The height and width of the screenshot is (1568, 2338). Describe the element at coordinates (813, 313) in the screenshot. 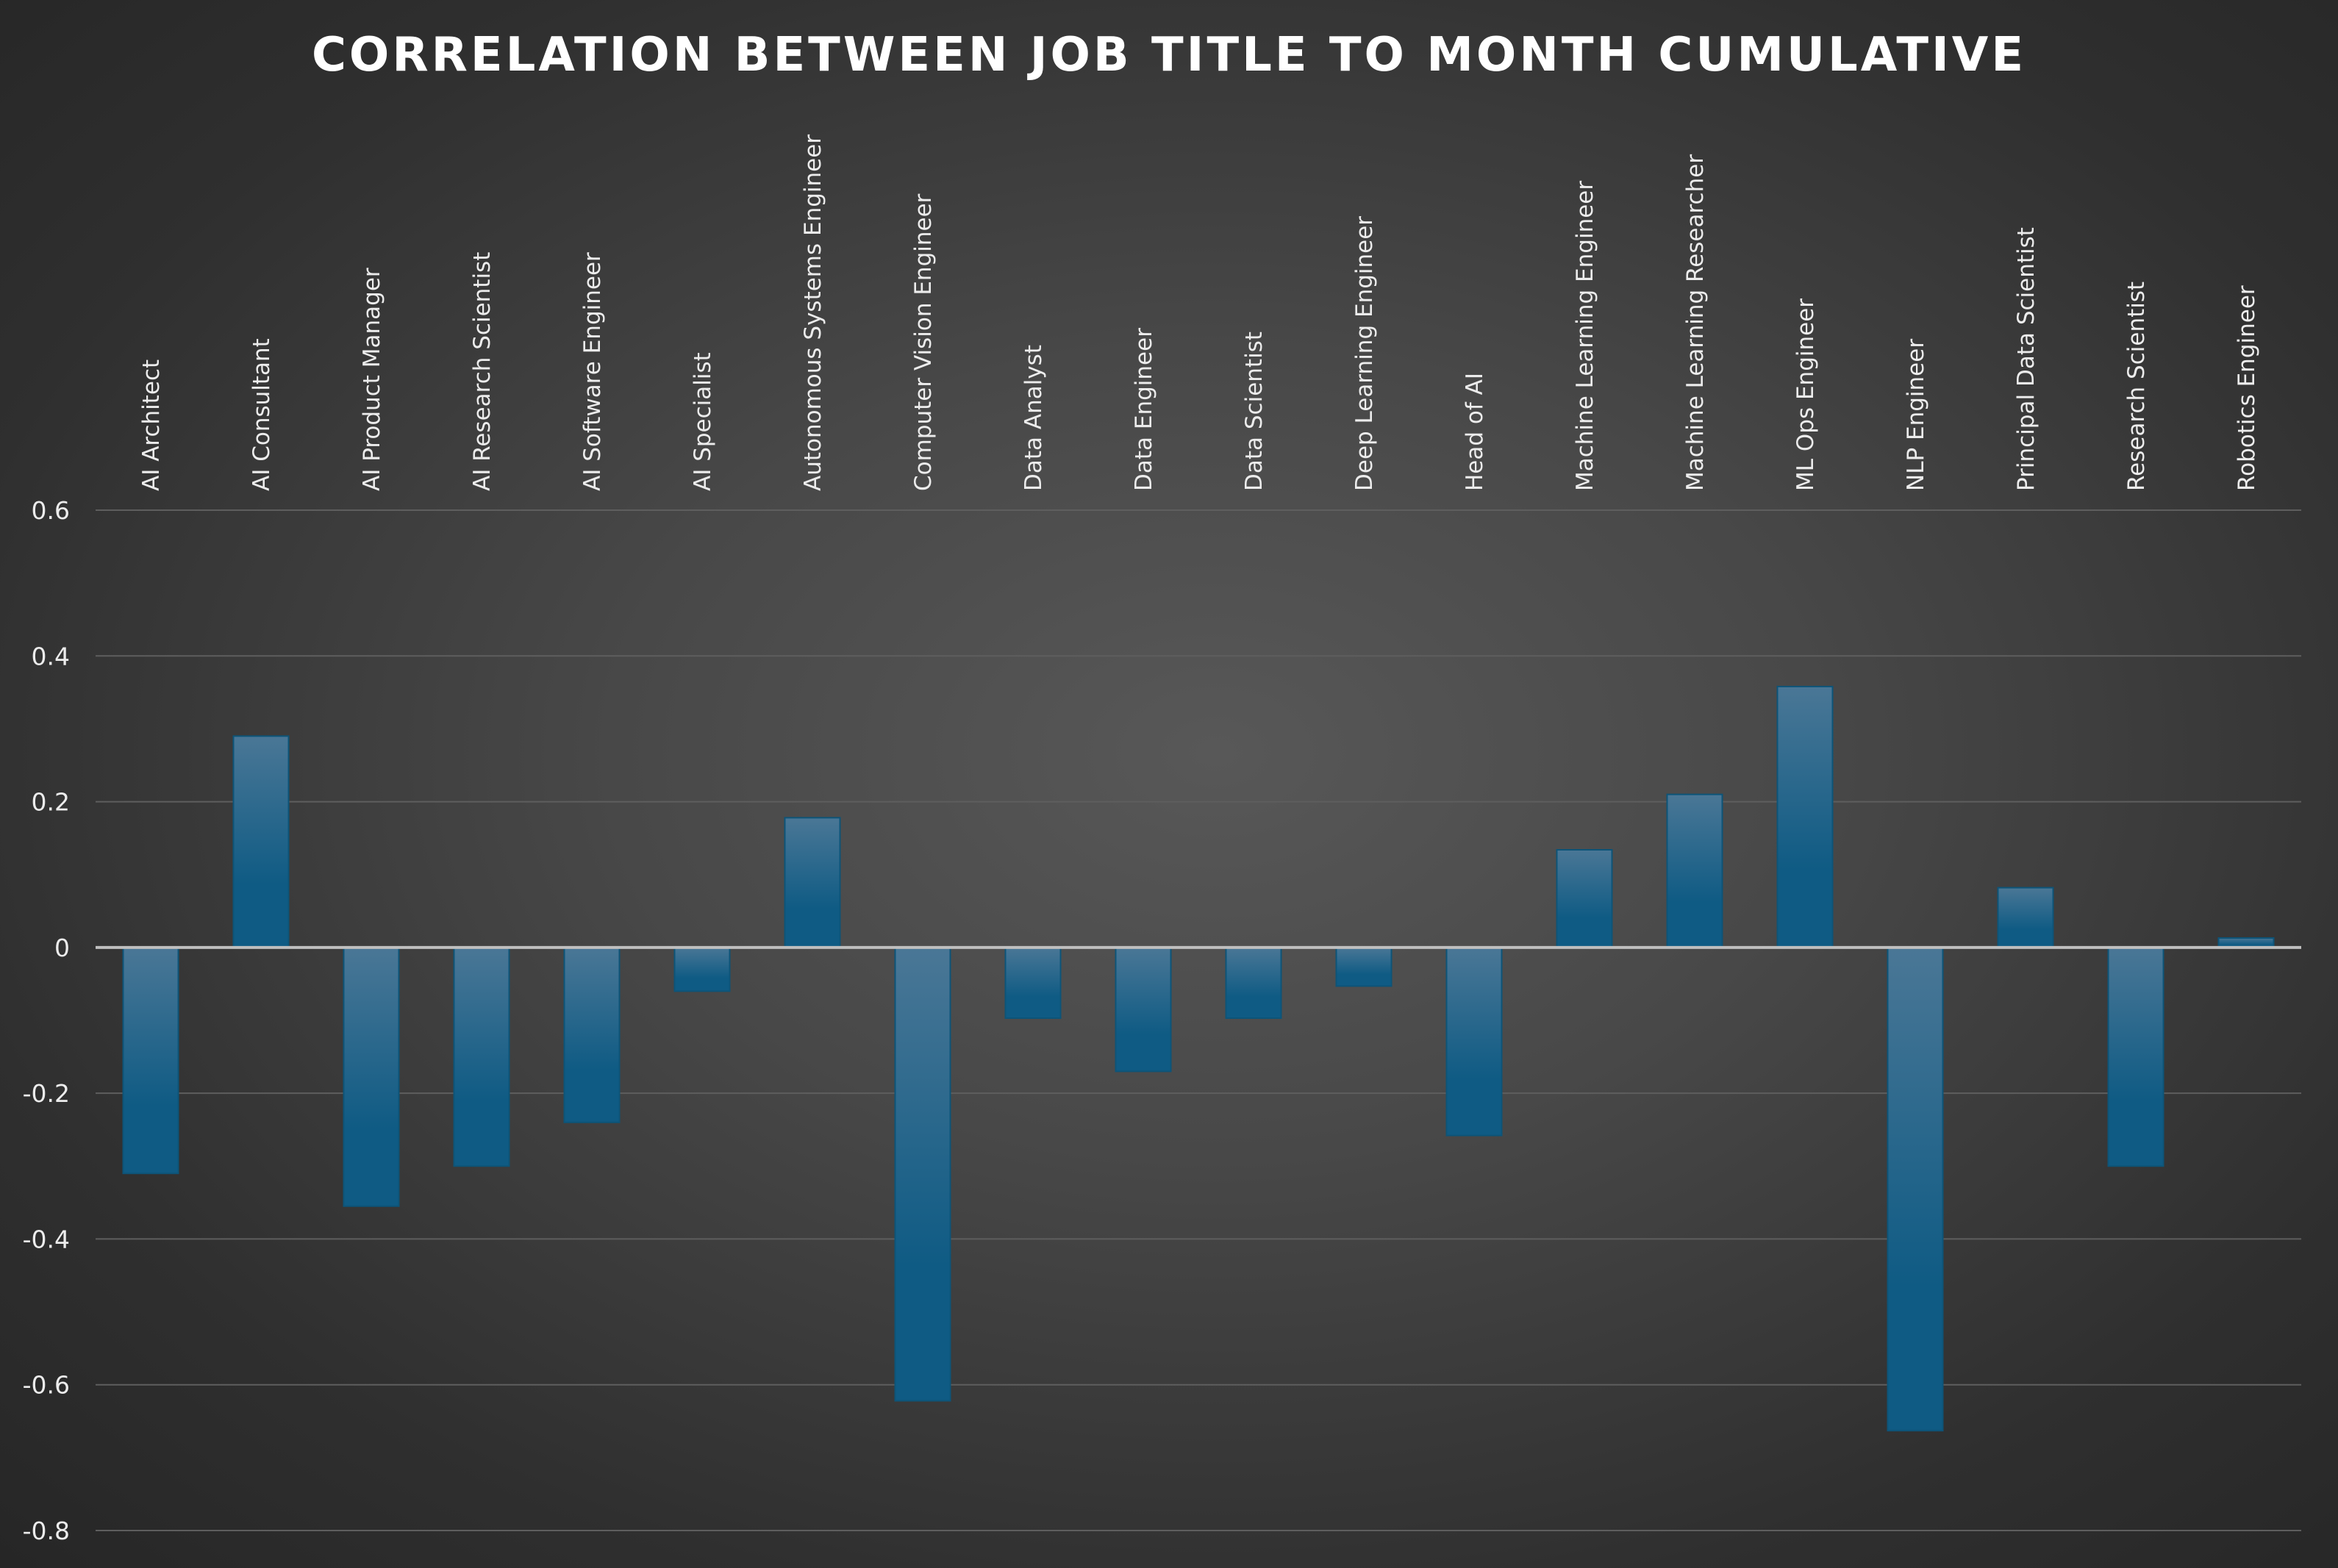

I see `x-tick-label: Autonomous Systems Engineer` at that location.